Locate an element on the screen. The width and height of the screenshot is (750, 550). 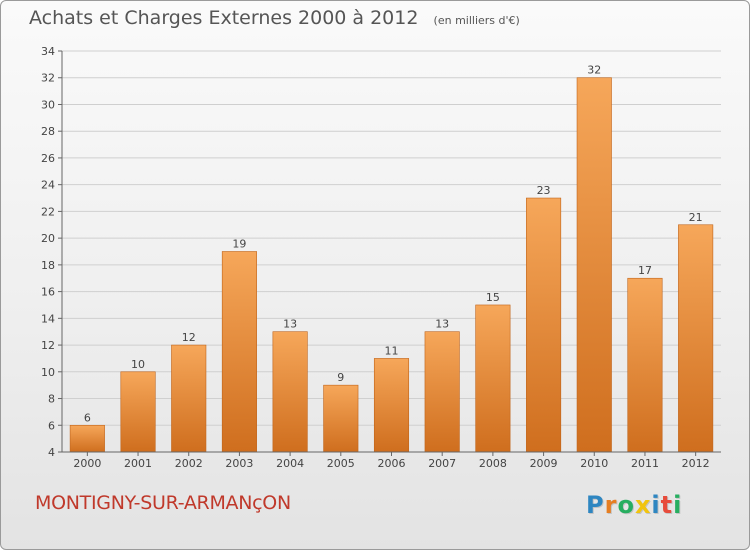
logo-letter: x is located at coordinates (643, 505).